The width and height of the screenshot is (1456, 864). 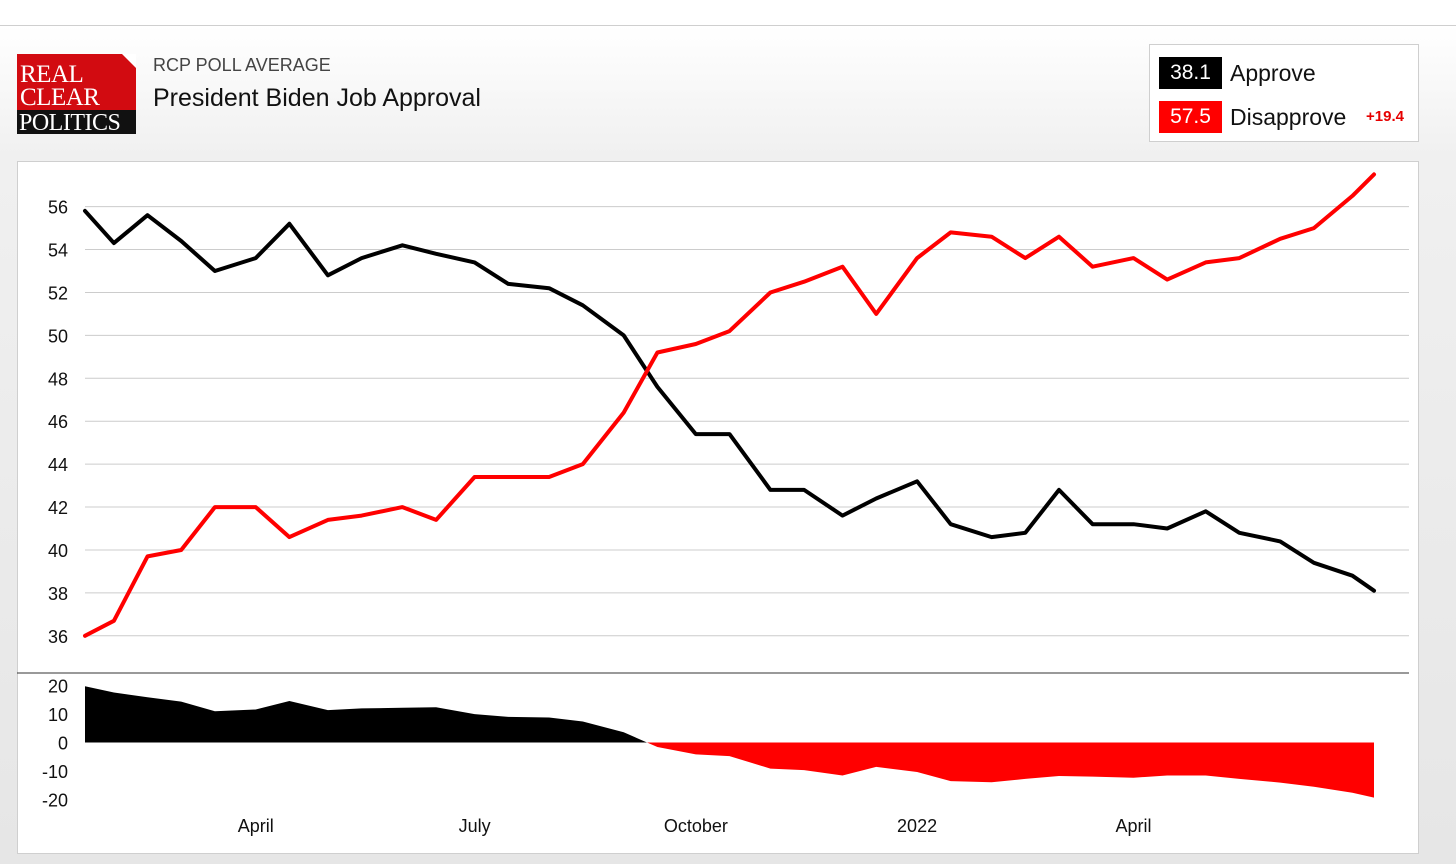 What do you see at coordinates (58, 293) in the screenshot?
I see `y-tick-label-52: 52` at bounding box center [58, 293].